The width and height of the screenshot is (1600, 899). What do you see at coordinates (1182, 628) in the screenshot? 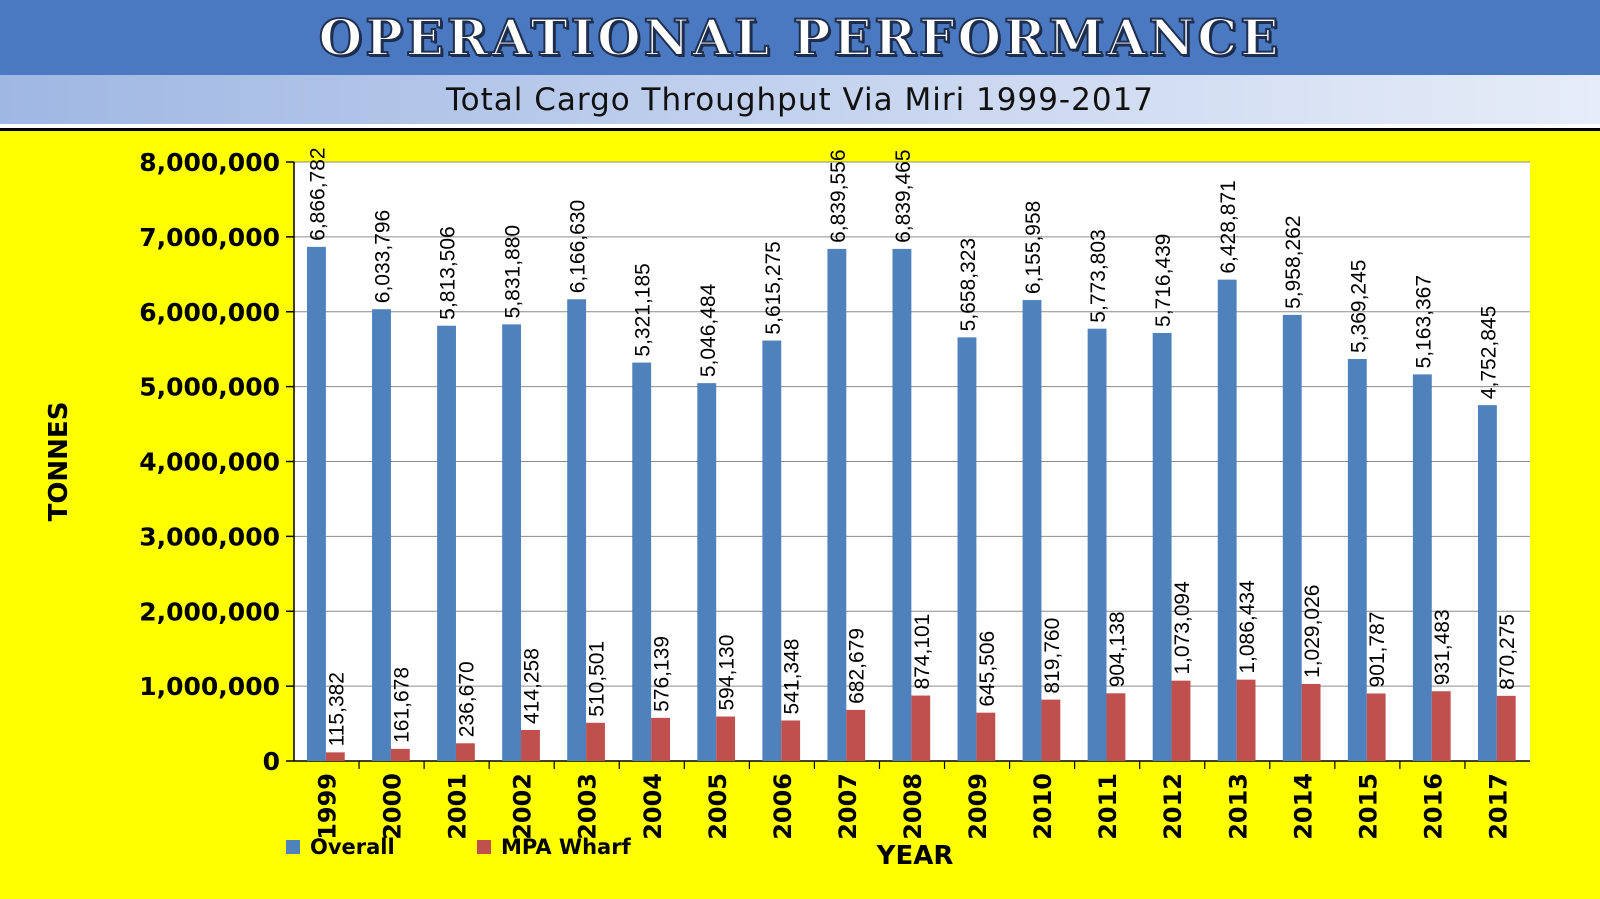
I see `data-label-mpa-wharf: 1,073,094` at bounding box center [1182, 628].